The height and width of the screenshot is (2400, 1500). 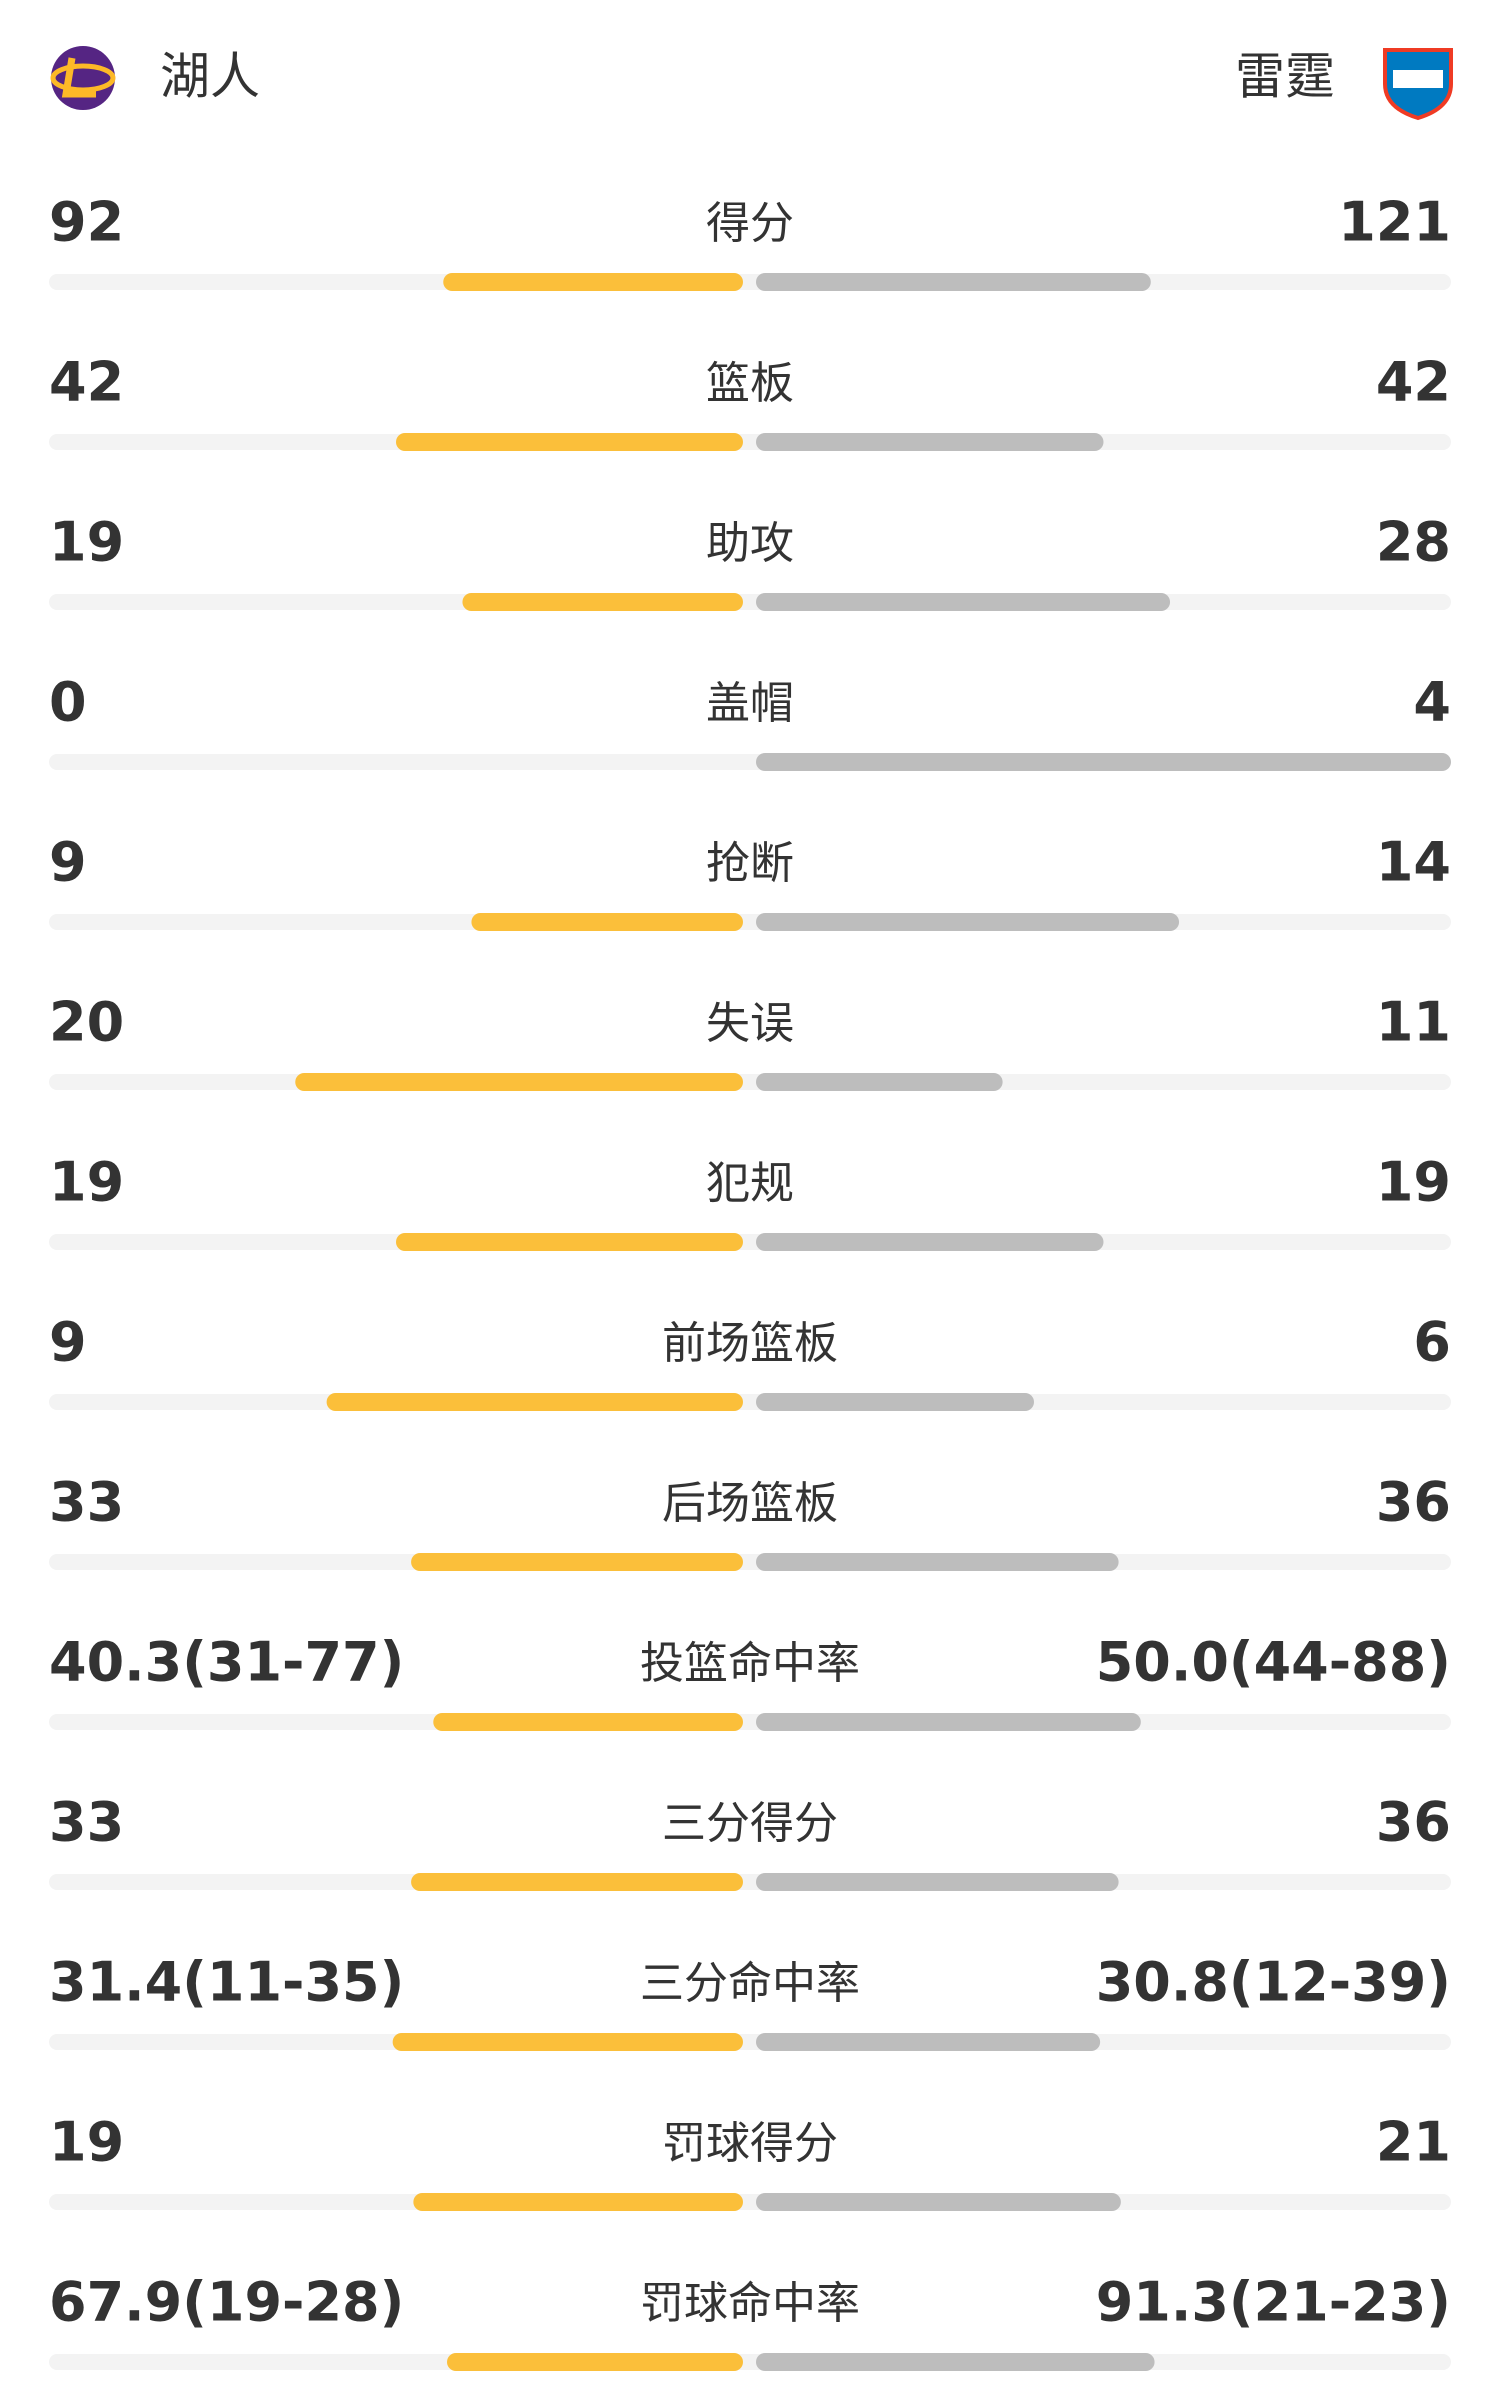 What do you see at coordinates (750, 543) in the screenshot?
I see `stat-label: 助攻` at bounding box center [750, 543].